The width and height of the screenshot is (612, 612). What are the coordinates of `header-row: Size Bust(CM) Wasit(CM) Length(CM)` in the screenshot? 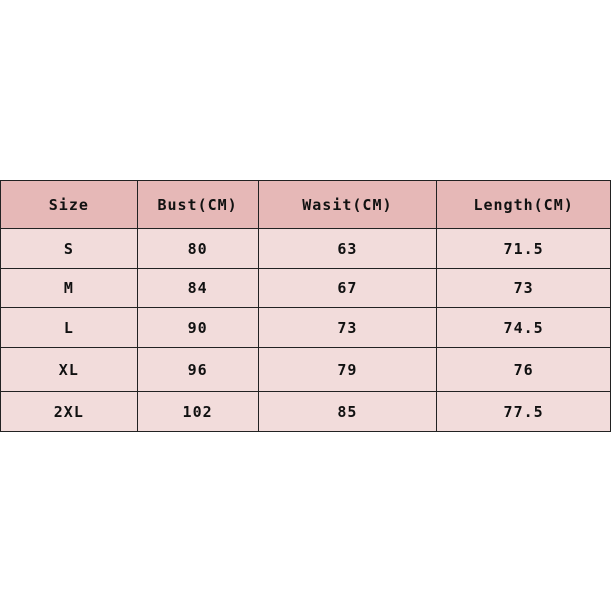 It's located at (305, 204).